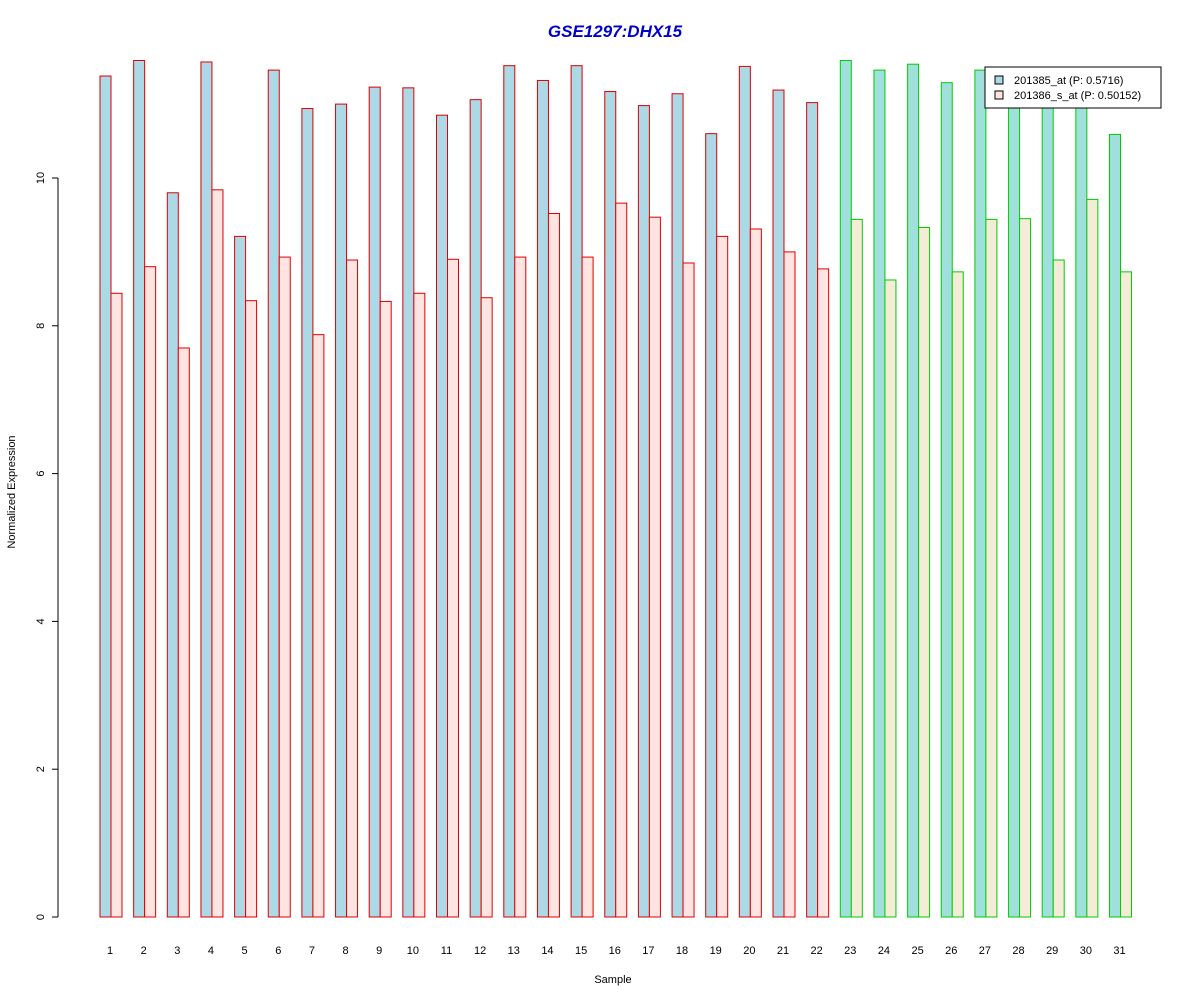 This screenshot has height=1000, width=1200. What do you see at coordinates (110, 951) in the screenshot?
I see `x-tick-label: 1` at bounding box center [110, 951].